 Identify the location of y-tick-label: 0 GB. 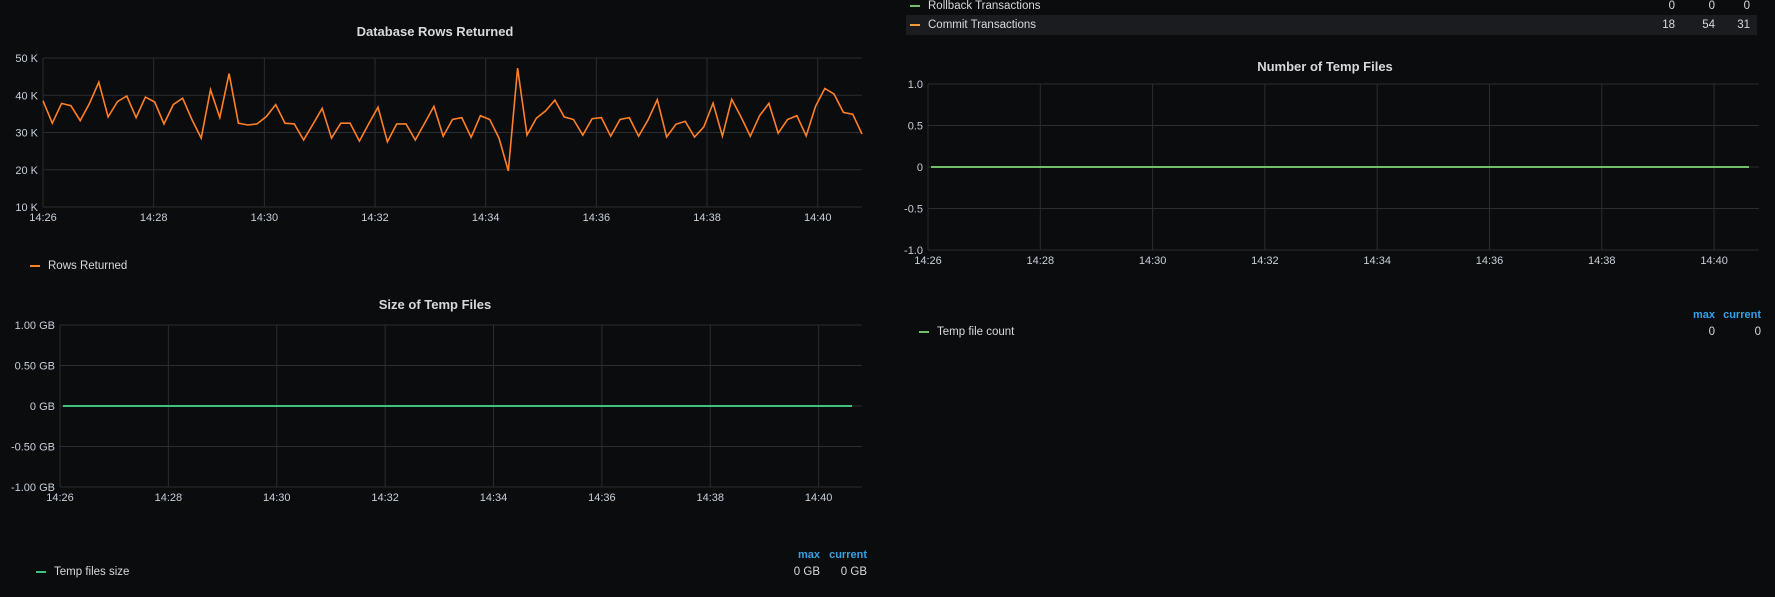
(42, 407).